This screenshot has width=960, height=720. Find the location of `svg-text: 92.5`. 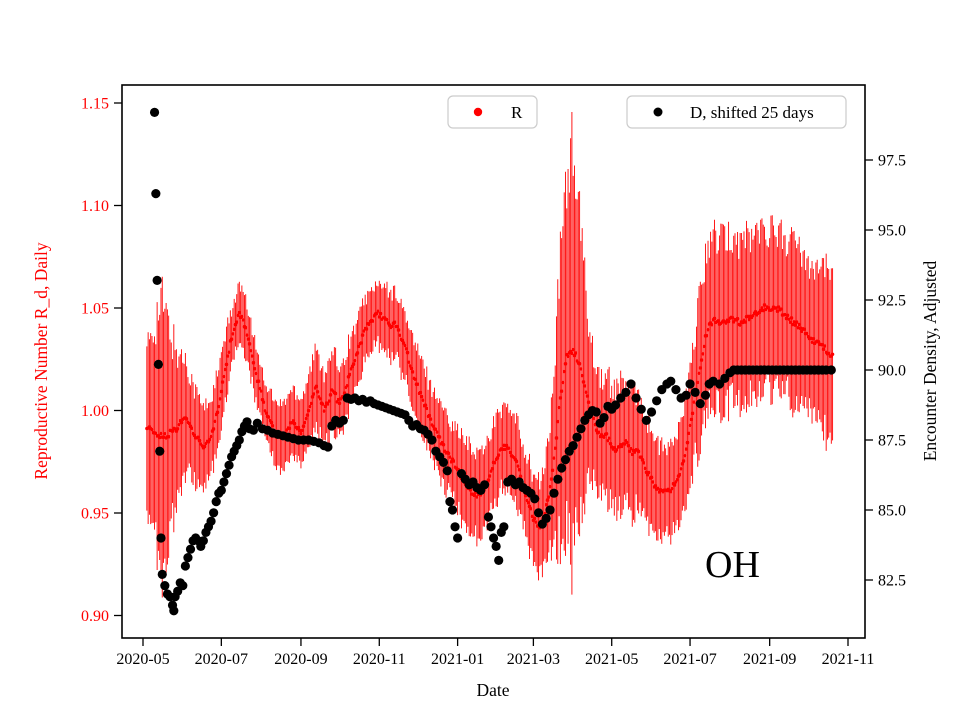

svg-text: 92.5 is located at coordinates (892, 301).